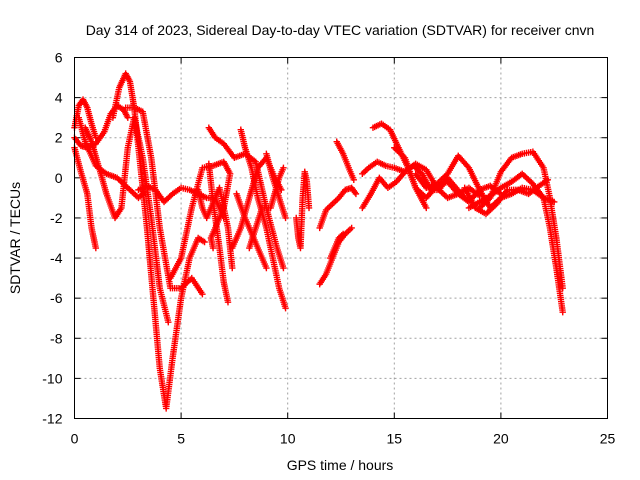 Image resolution: width=640 pixels, height=480 pixels. Describe the element at coordinates (59, 178) in the screenshot. I see `y-tick-label: 0` at that location.